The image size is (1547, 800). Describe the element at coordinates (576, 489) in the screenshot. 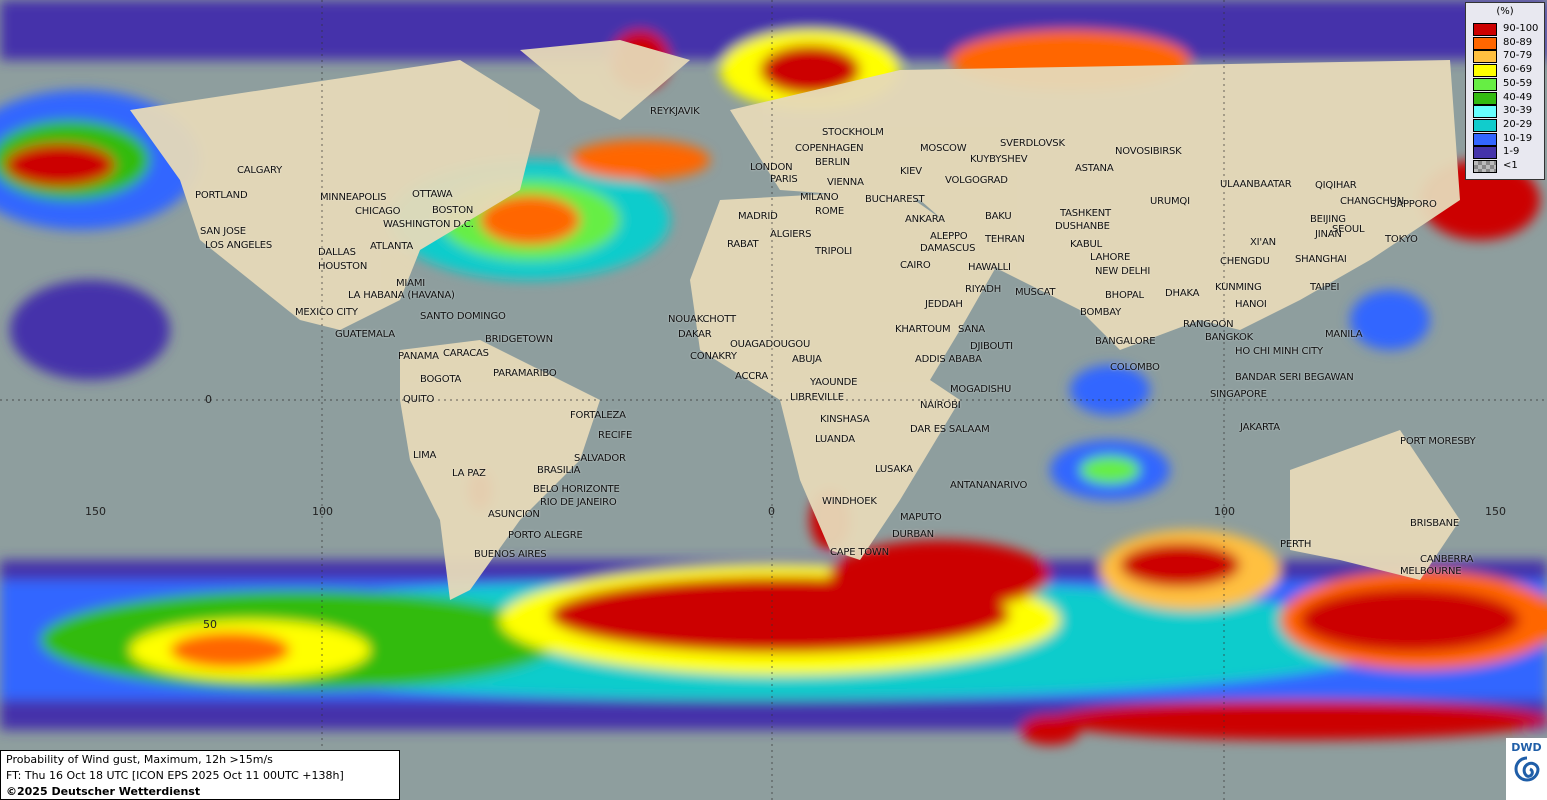

I see `city-label: BELO HORIZONTE` at that location.